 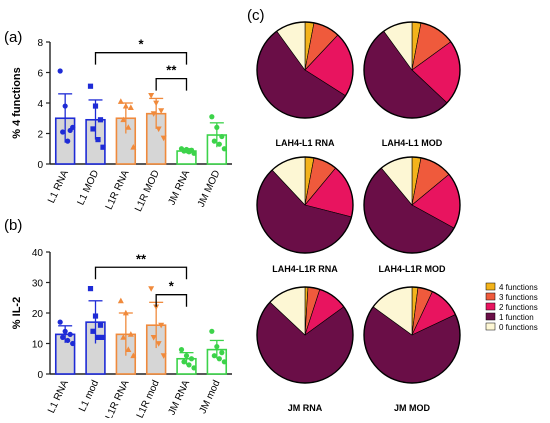 What do you see at coordinates (17, 103) in the screenshot?
I see `y-axis-title: % 4 functions` at bounding box center [17, 103].